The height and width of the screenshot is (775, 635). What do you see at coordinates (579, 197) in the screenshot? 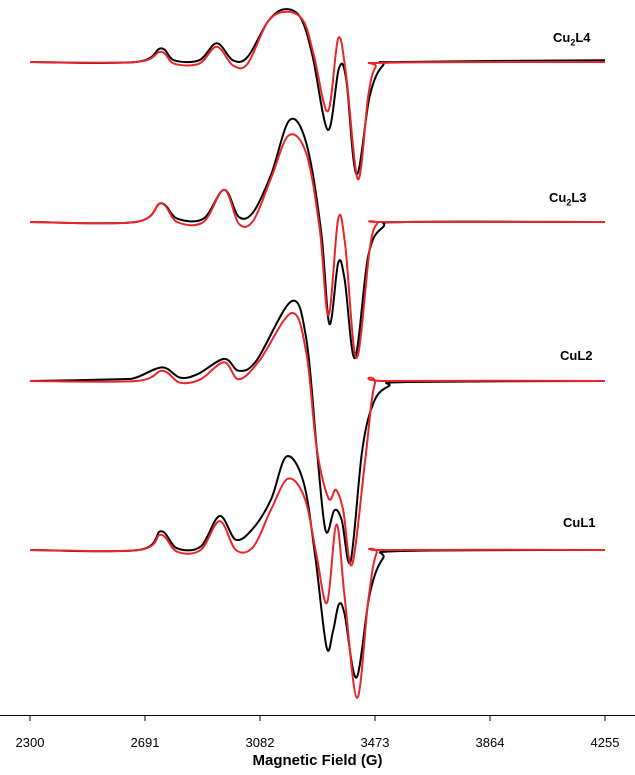
I see `spectrum-label-rest: L3` at bounding box center [579, 197].